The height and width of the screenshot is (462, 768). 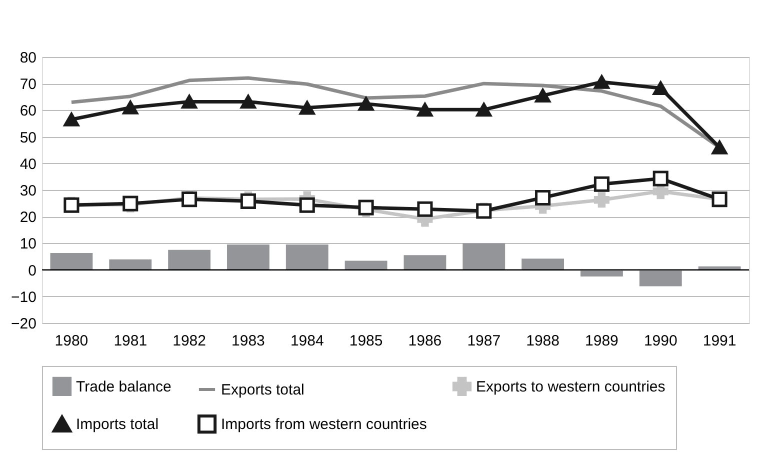 I want to click on y-tick-label: −20, so click(x=23, y=324).